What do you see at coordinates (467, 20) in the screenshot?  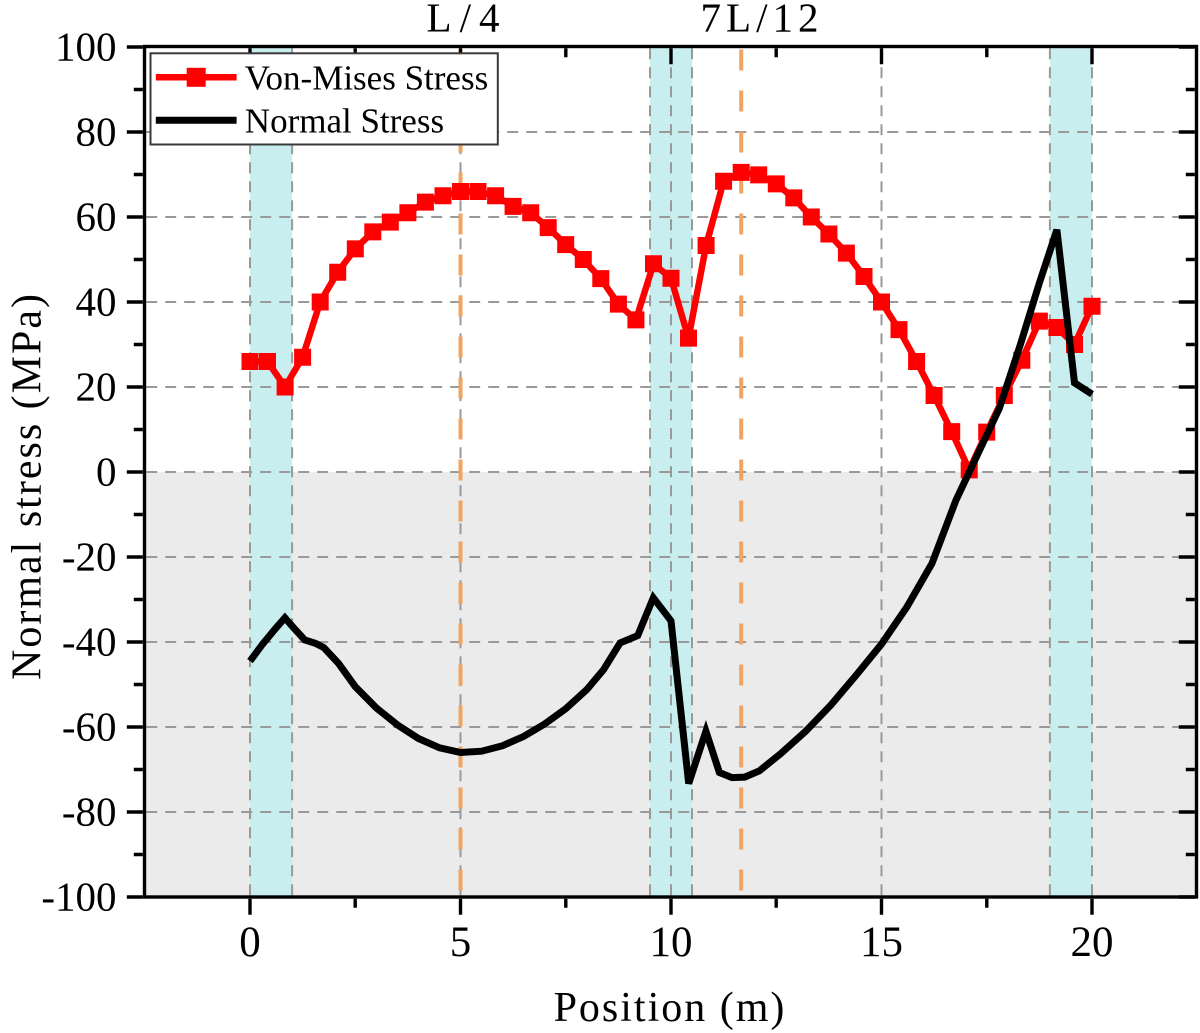 I see `svg-text: L/4` at bounding box center [467, 20].